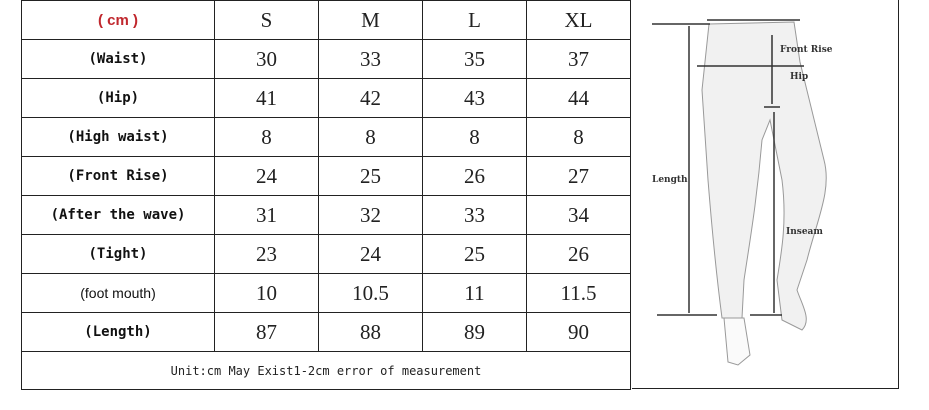  What do you see at coordinates (474, 98) in the screenshot?
I see `measurement-value: 43` at bounding box center [474, 98].